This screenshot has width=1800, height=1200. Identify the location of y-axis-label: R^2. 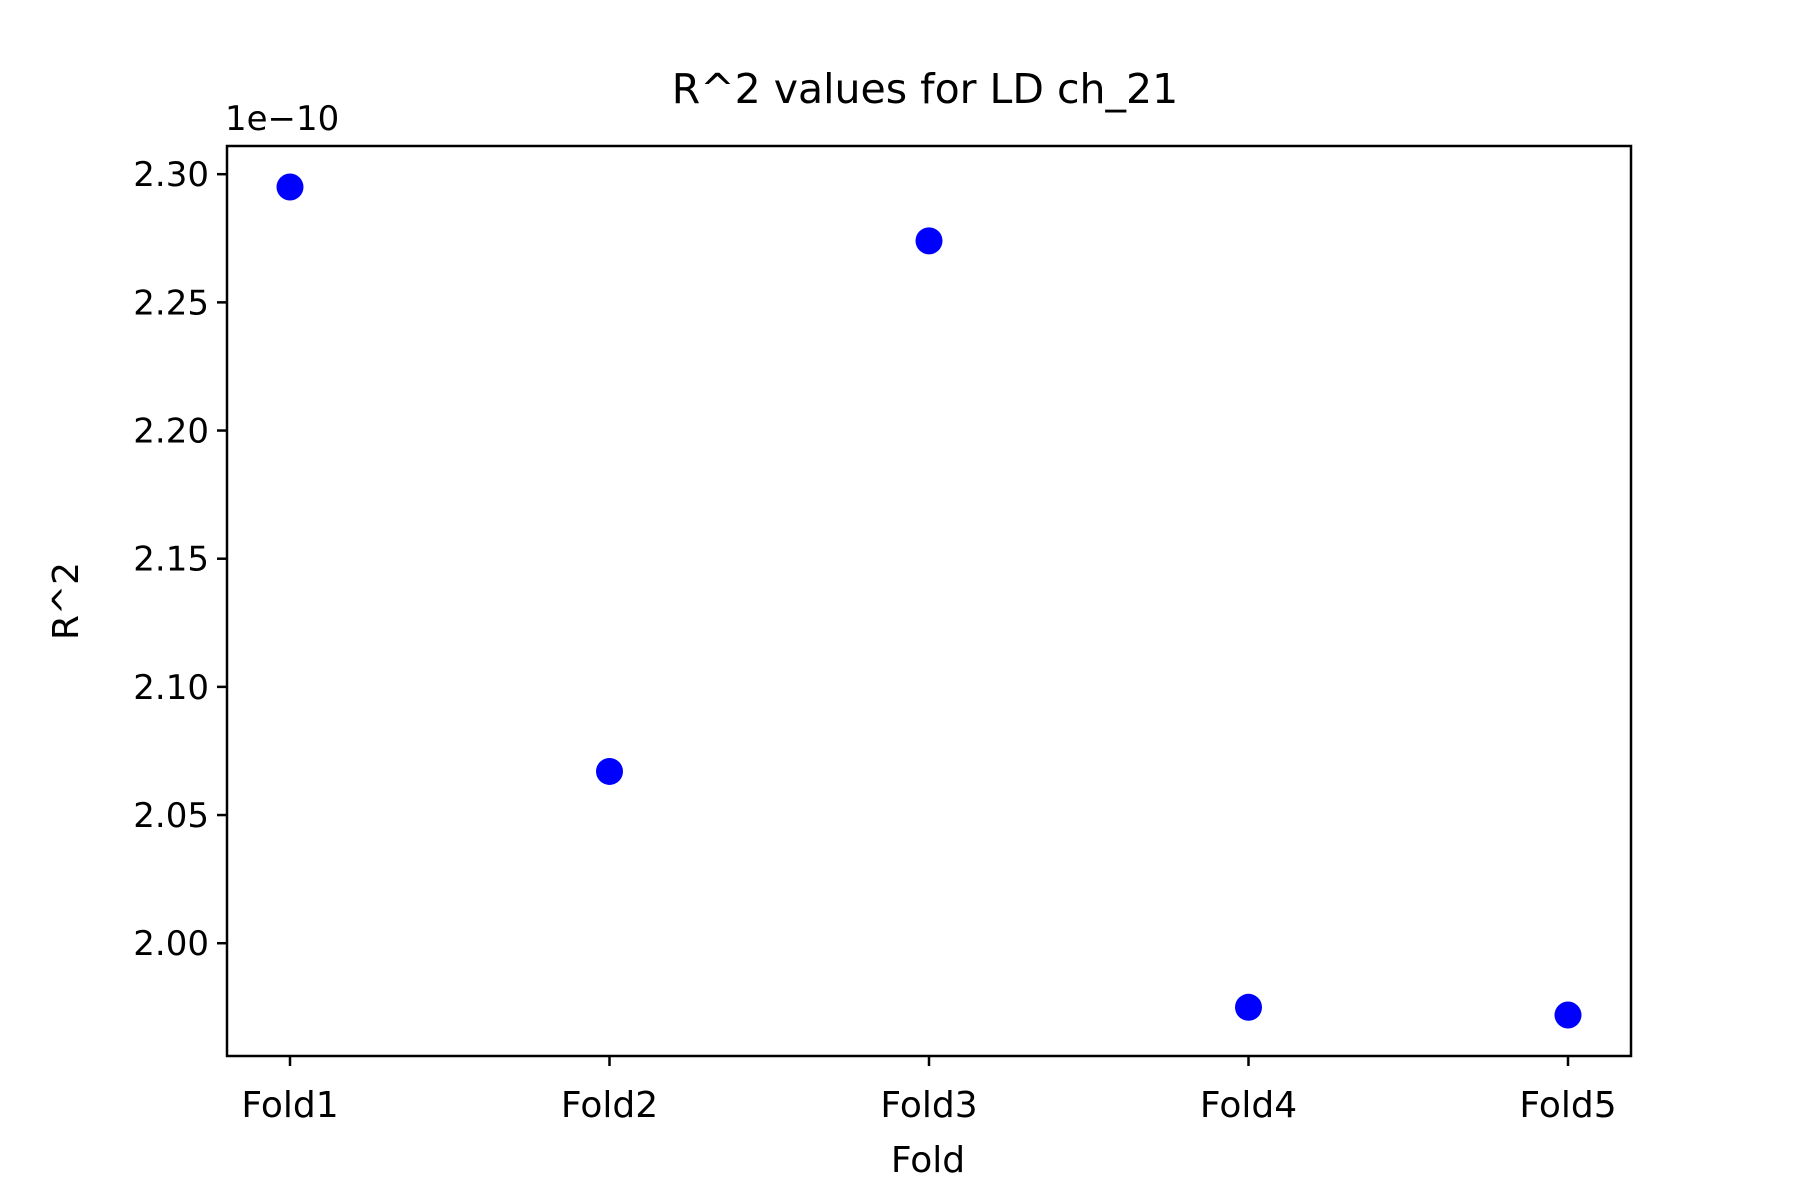
(66, 601).